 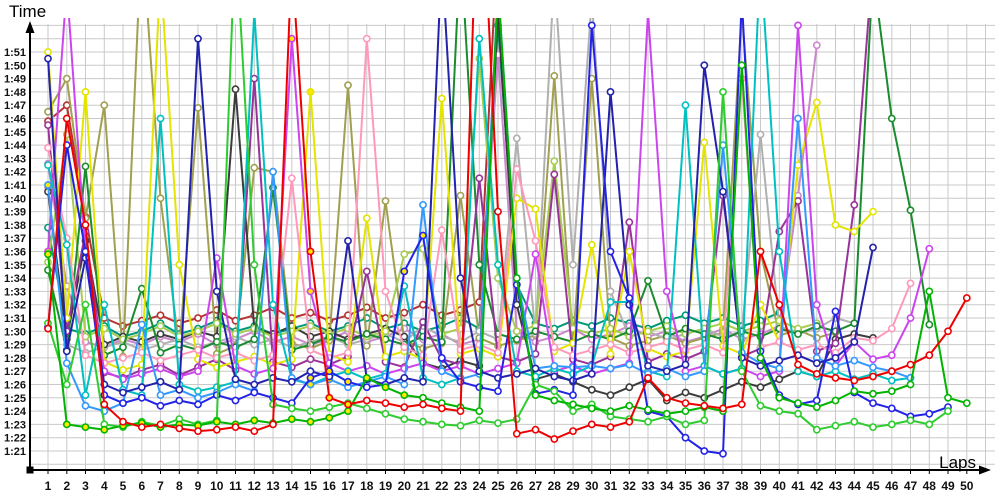 I want to click on x-tick-label: 10, so click(x=217, y=486).